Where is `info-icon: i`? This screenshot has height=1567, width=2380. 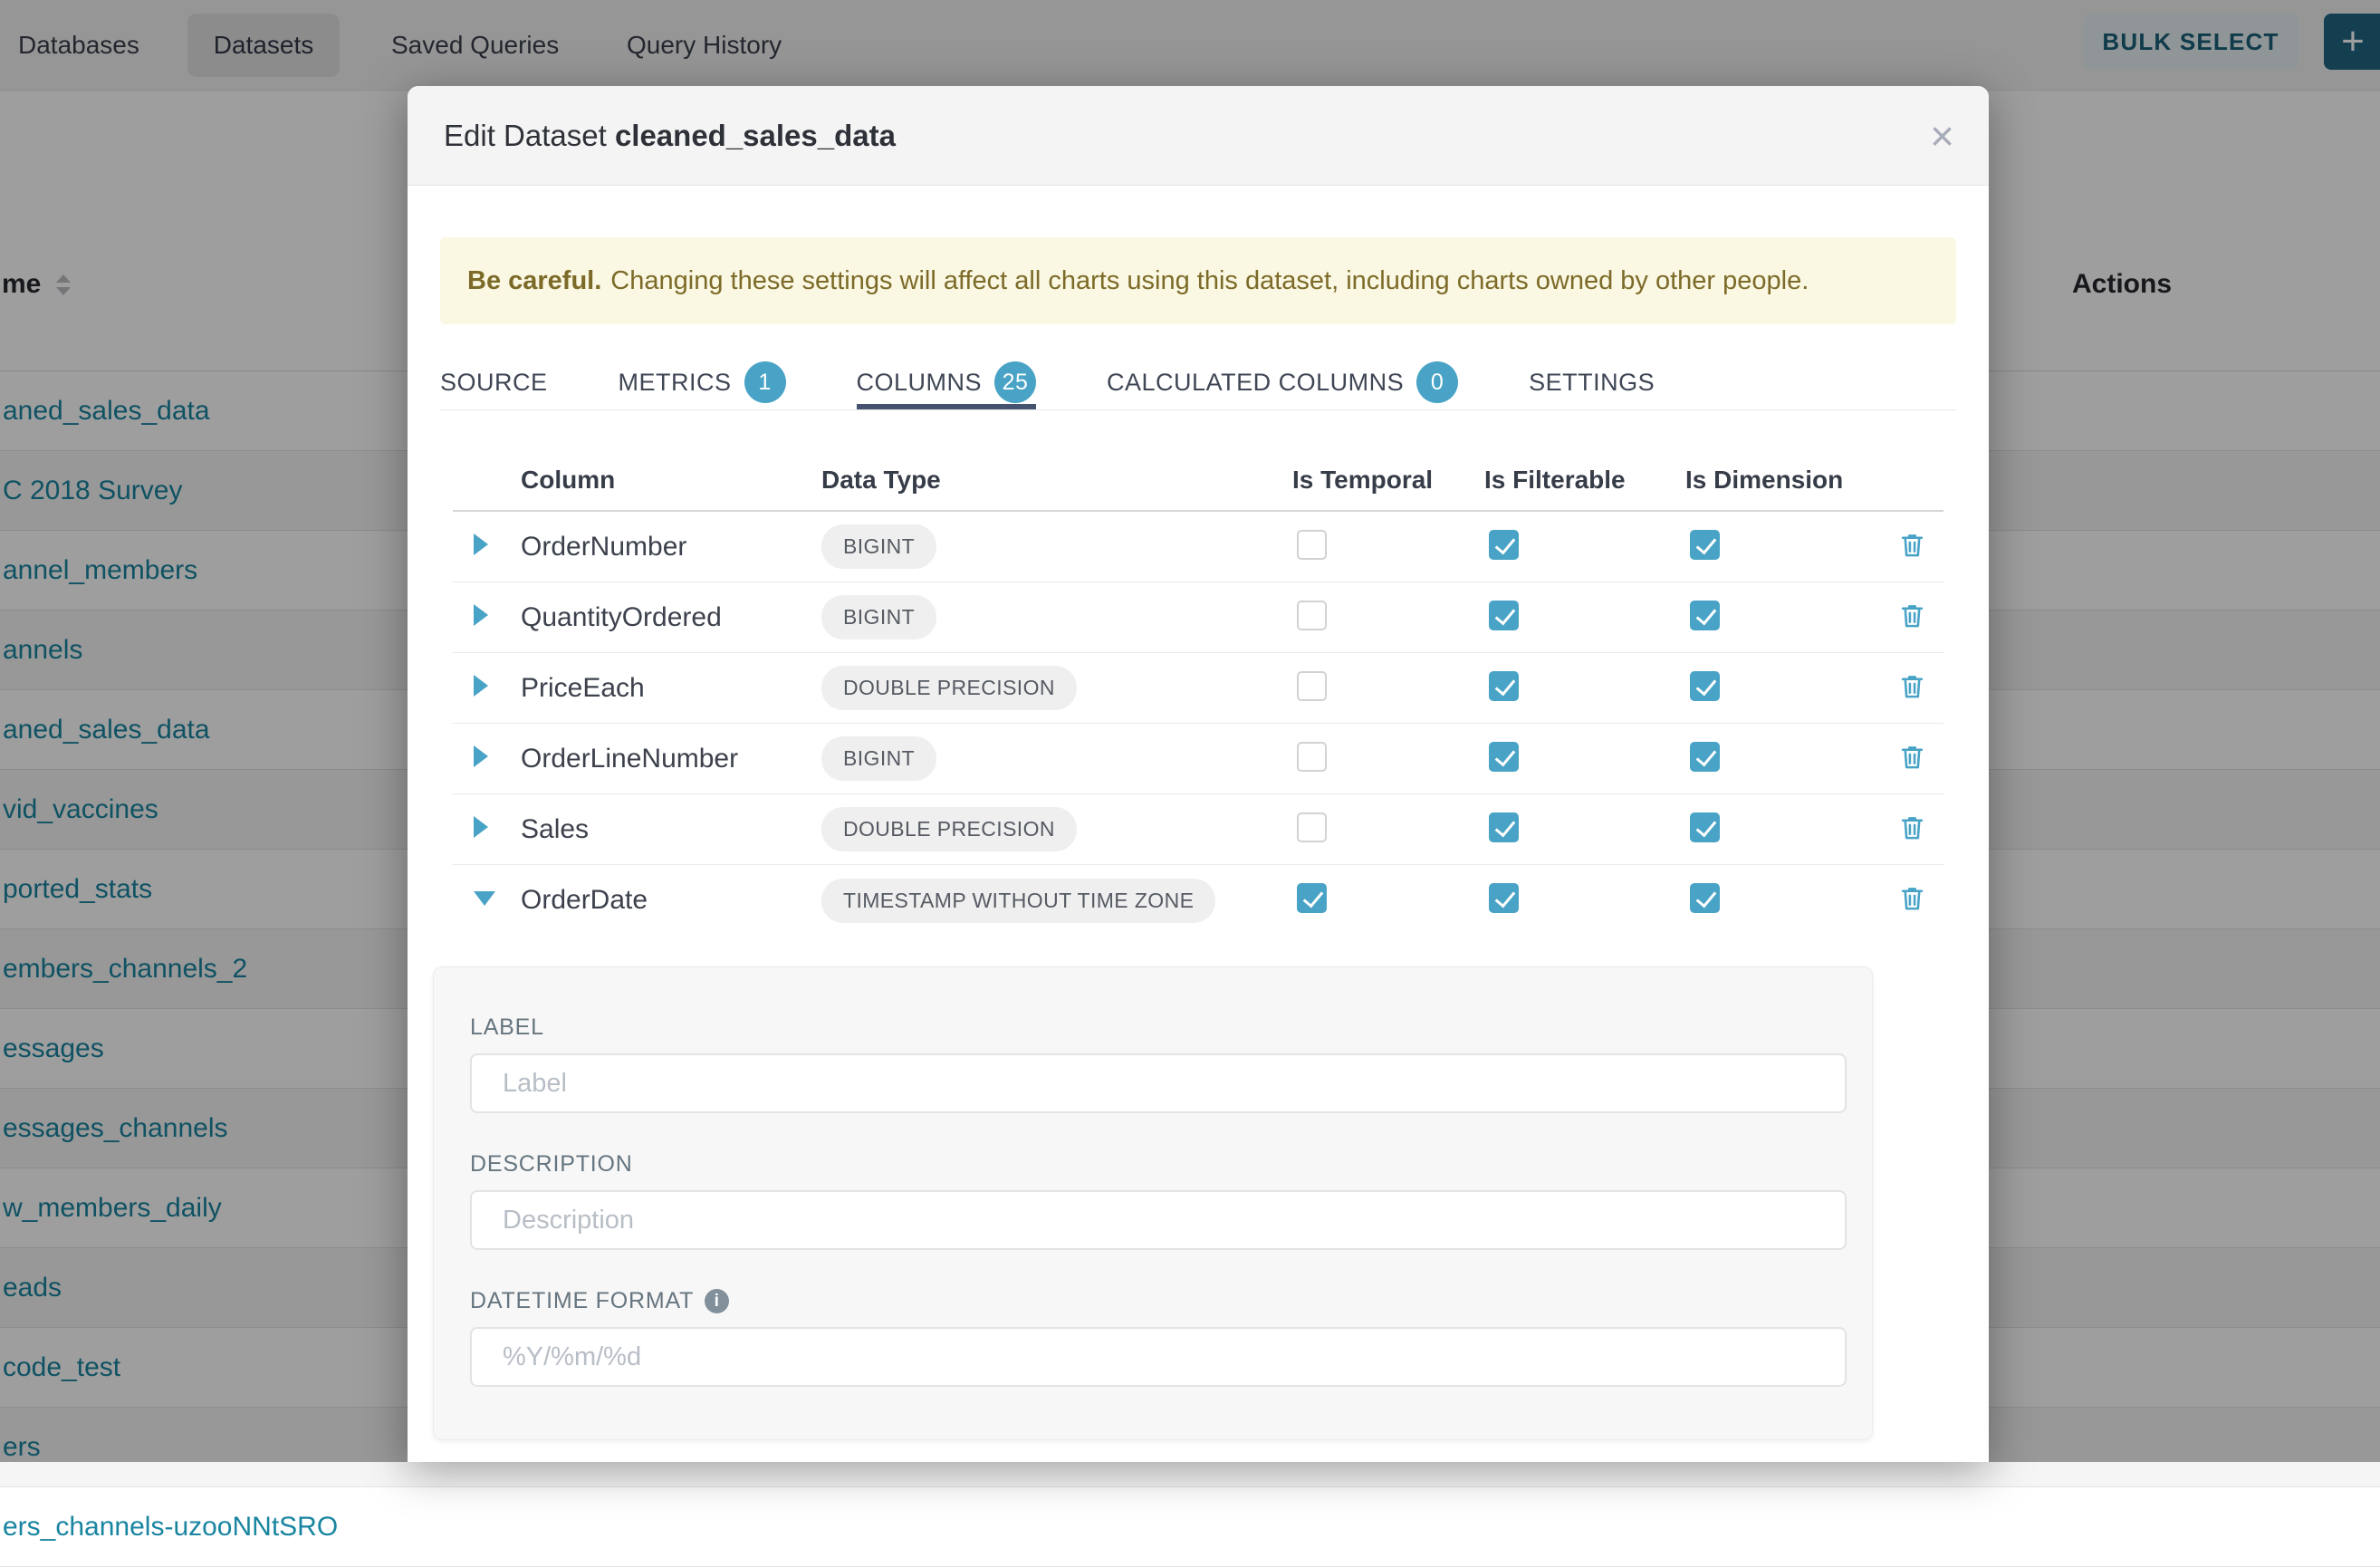
info-icon: i is located at coordinates (718, 1301).